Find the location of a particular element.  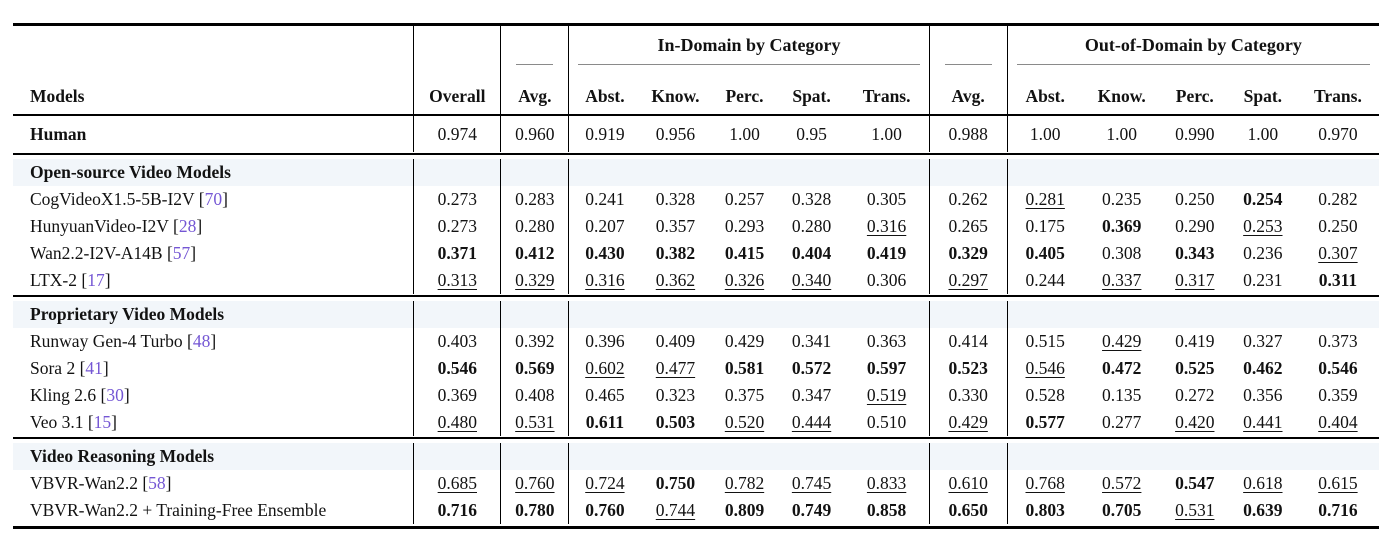

metric-value: 0.477 is located at coordinates (675, 368).